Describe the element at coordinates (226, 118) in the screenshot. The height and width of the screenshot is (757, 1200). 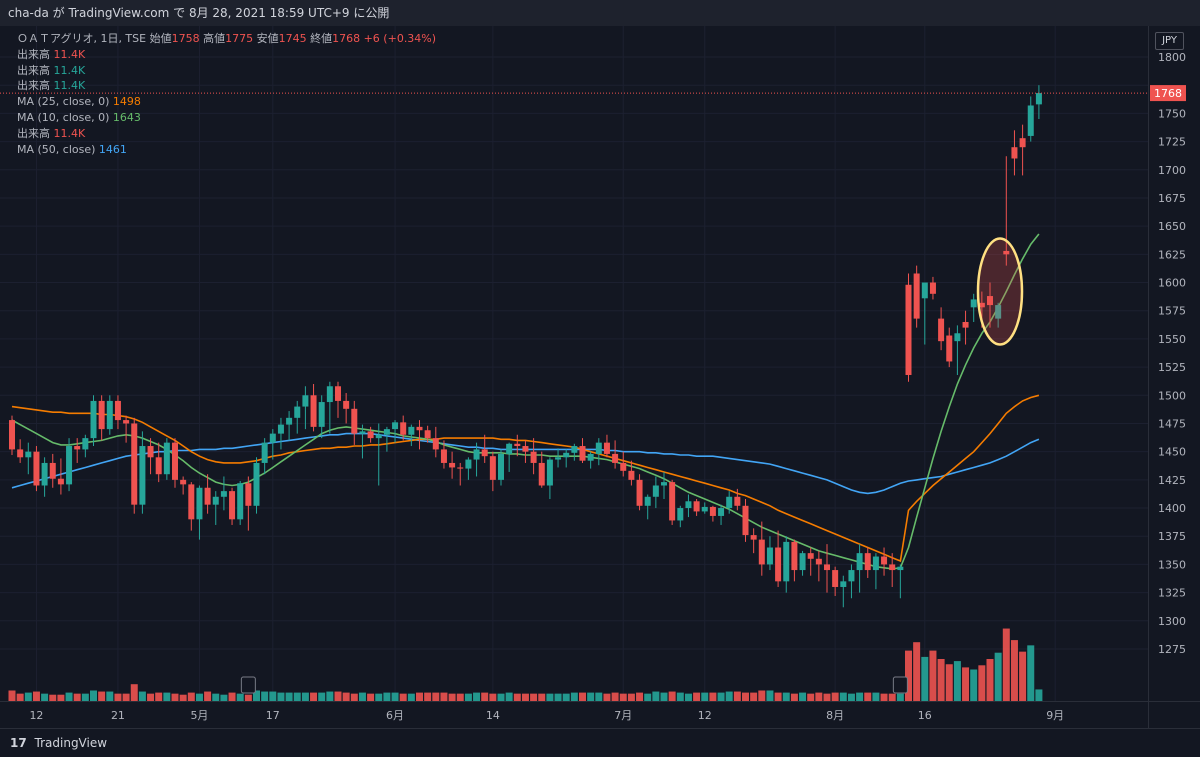
I see `ma10-row: MA (10, close, 0) 1643` at that location.